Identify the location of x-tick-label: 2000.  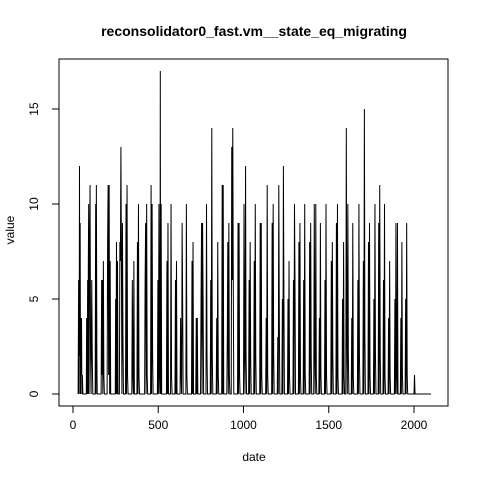
(414, 425).